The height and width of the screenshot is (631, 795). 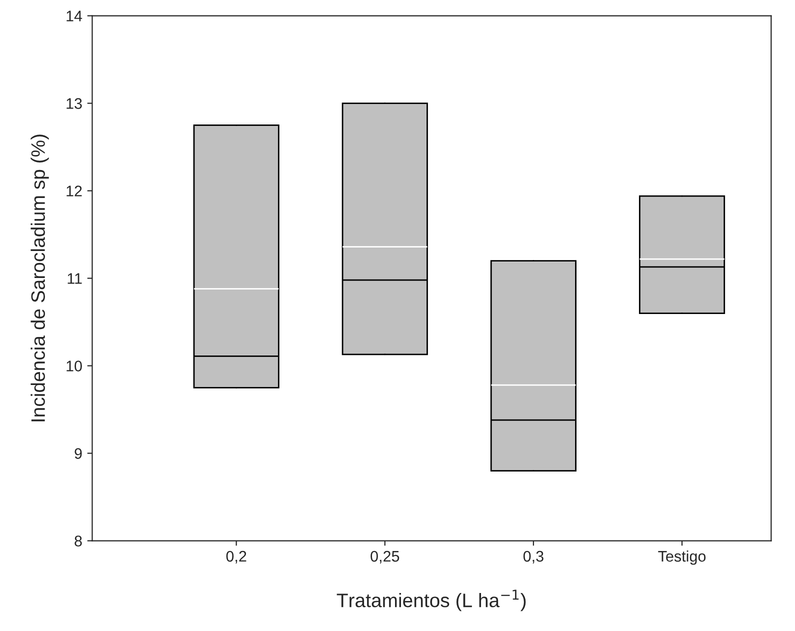 What do you see at coordinates (236, 557) in the screenshot?
I see `x-tick-label: 0,2` at bounding box center [236, 557].